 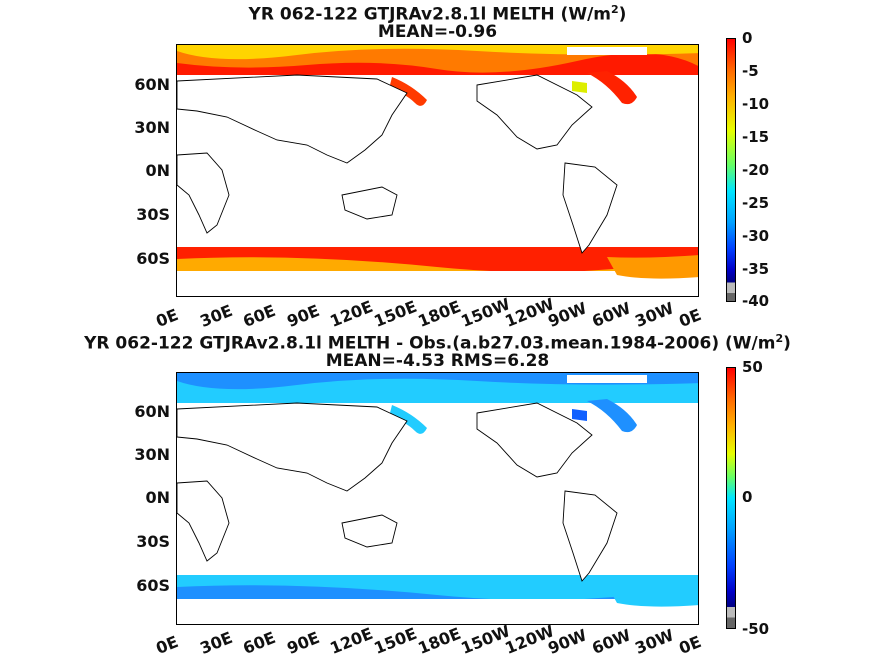 I want to click on colorbar-tick: -35, so click(x=756, y=269).